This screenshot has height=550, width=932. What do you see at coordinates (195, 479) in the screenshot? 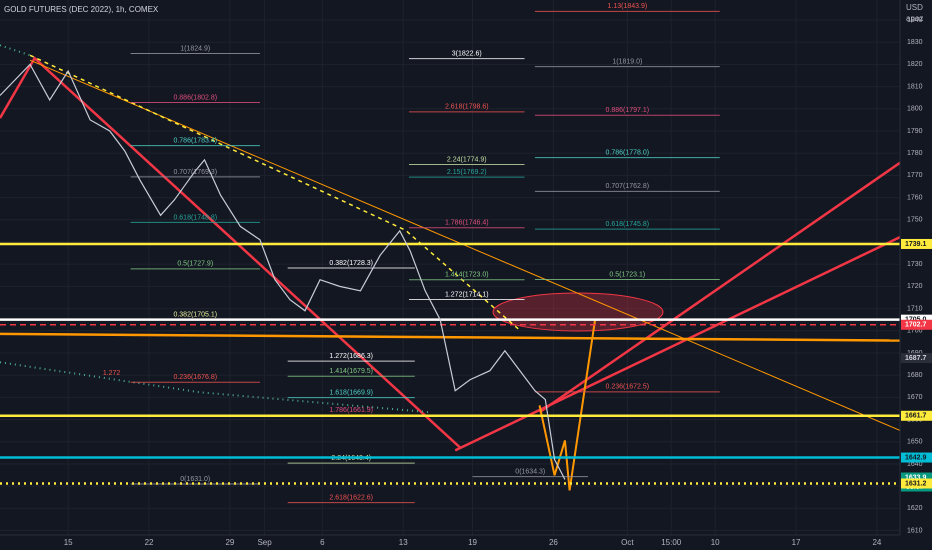
I see `fib-label: 0(1631.0)` at bounding box center [195, 479].